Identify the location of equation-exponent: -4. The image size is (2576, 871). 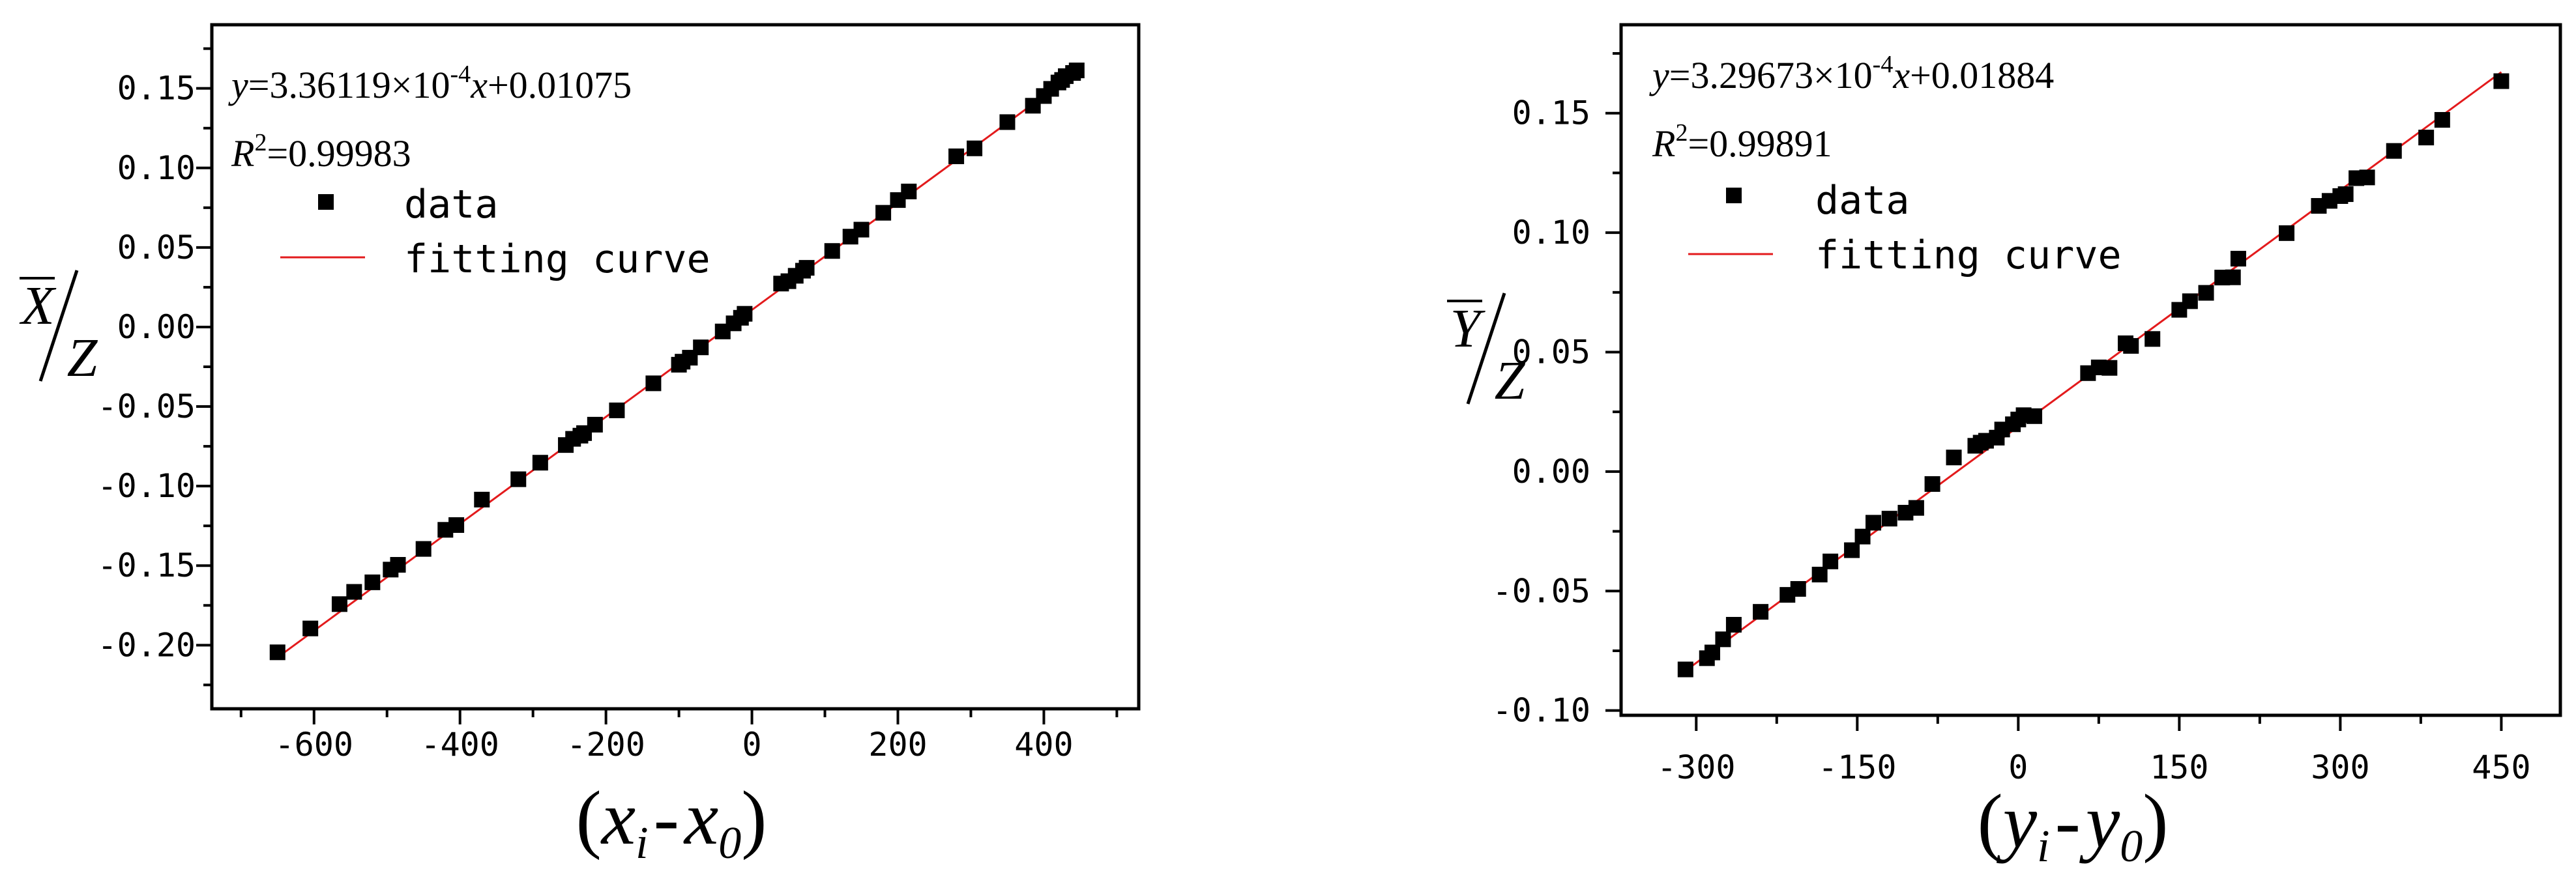
(461, 74).